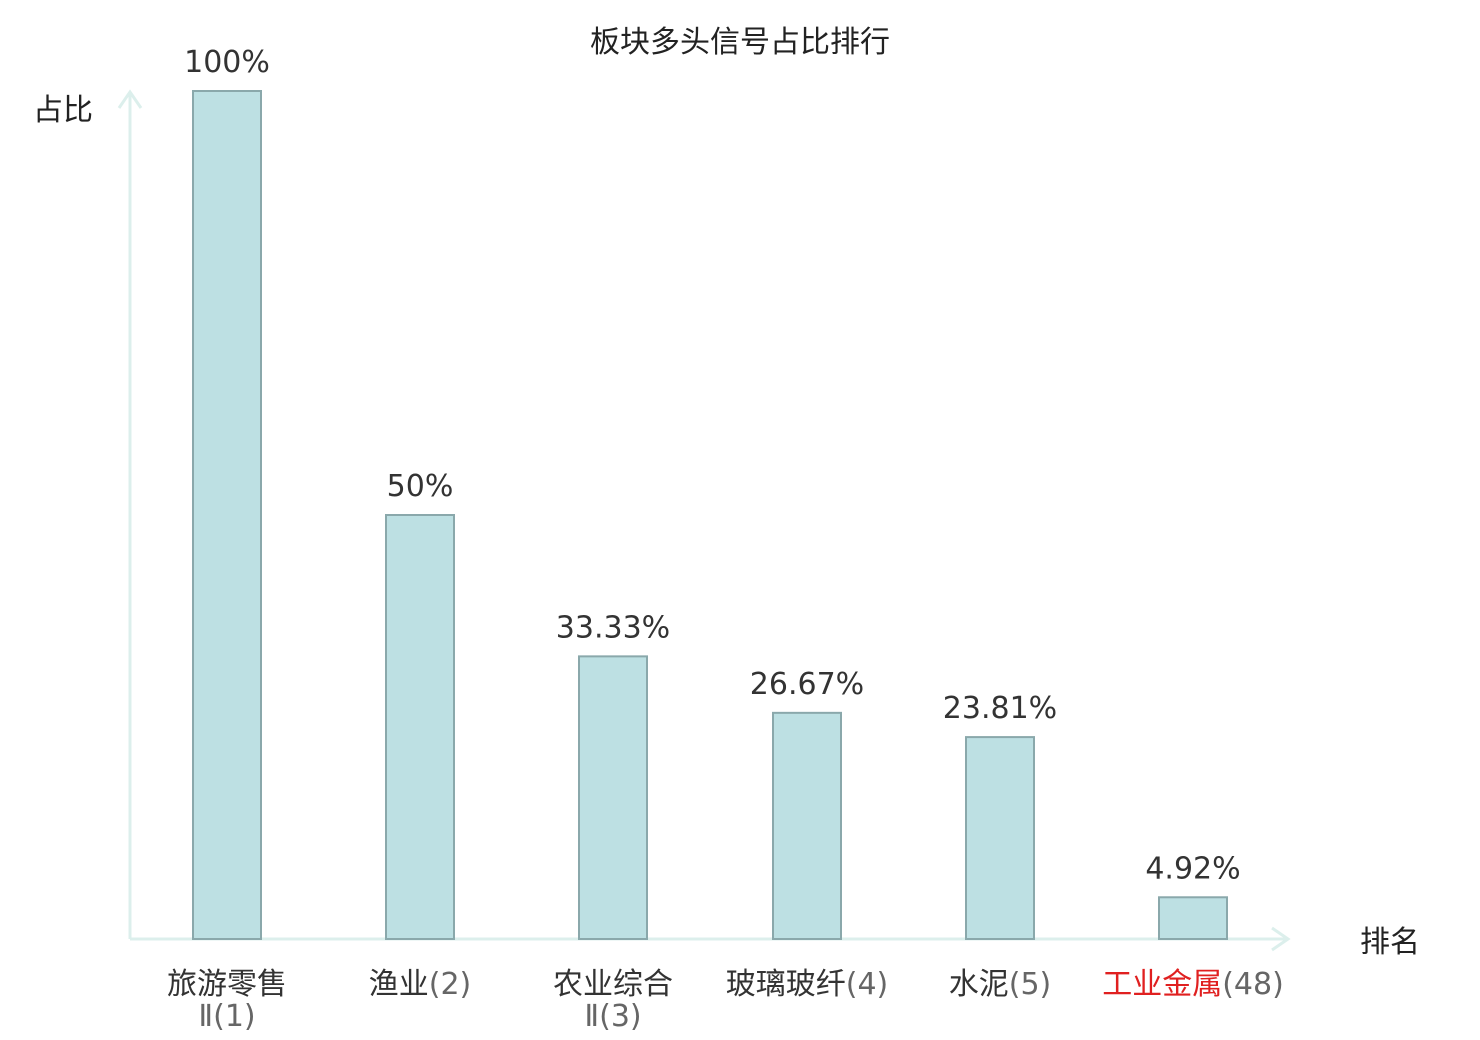 This screenshot has width=1480, height=1040. I want to click on data-label: 4.92%, so click(1192, 868).